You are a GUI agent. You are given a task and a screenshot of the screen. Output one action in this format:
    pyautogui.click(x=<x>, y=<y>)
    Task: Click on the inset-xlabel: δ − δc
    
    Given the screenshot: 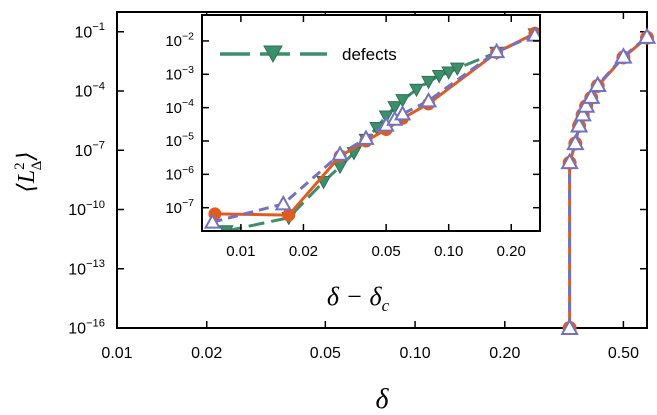 What is the action you would take?
    pyautogui.click(x=358, y=298)
    